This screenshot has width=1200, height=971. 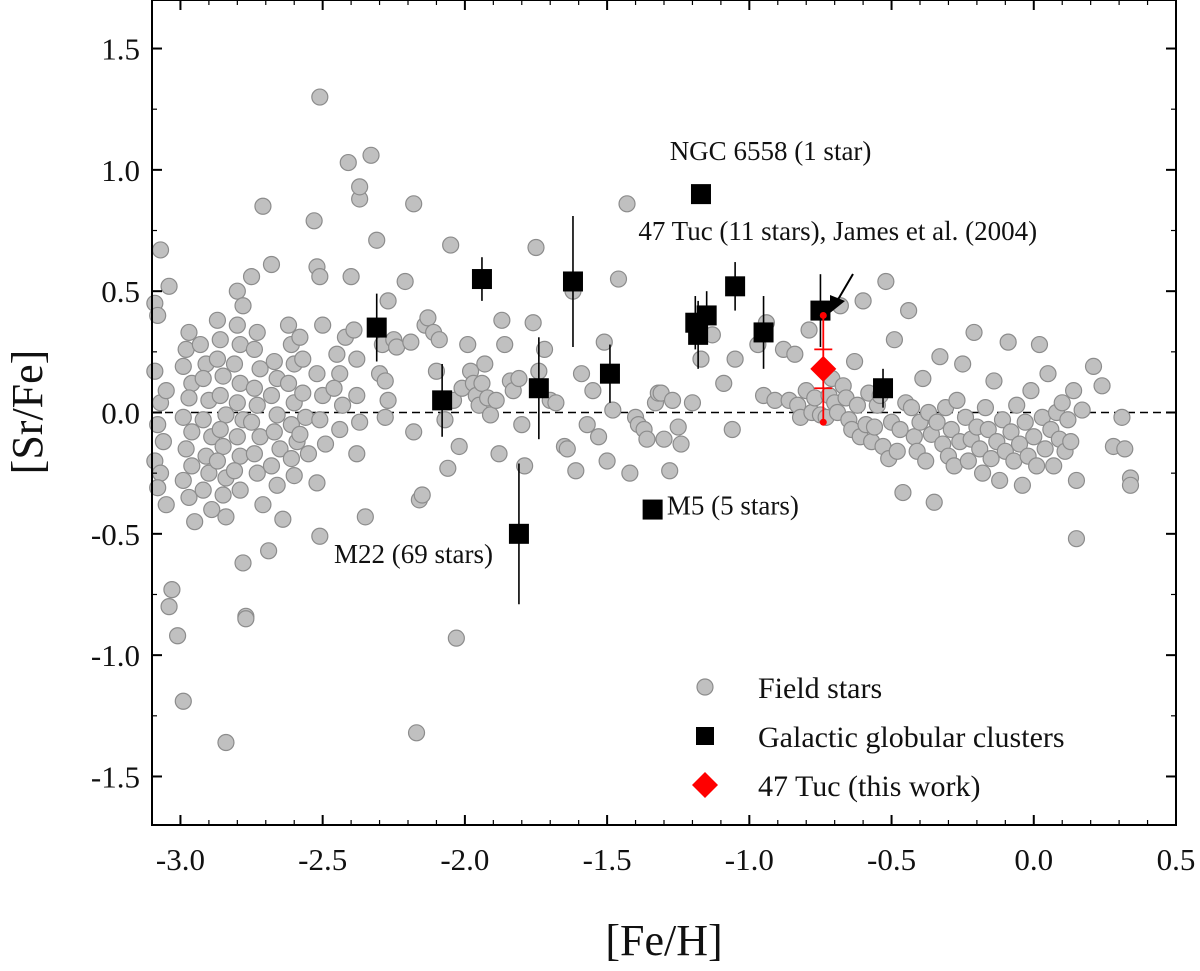 I want to click on x-tick-label: -1.0, so click(x=749, y=859).